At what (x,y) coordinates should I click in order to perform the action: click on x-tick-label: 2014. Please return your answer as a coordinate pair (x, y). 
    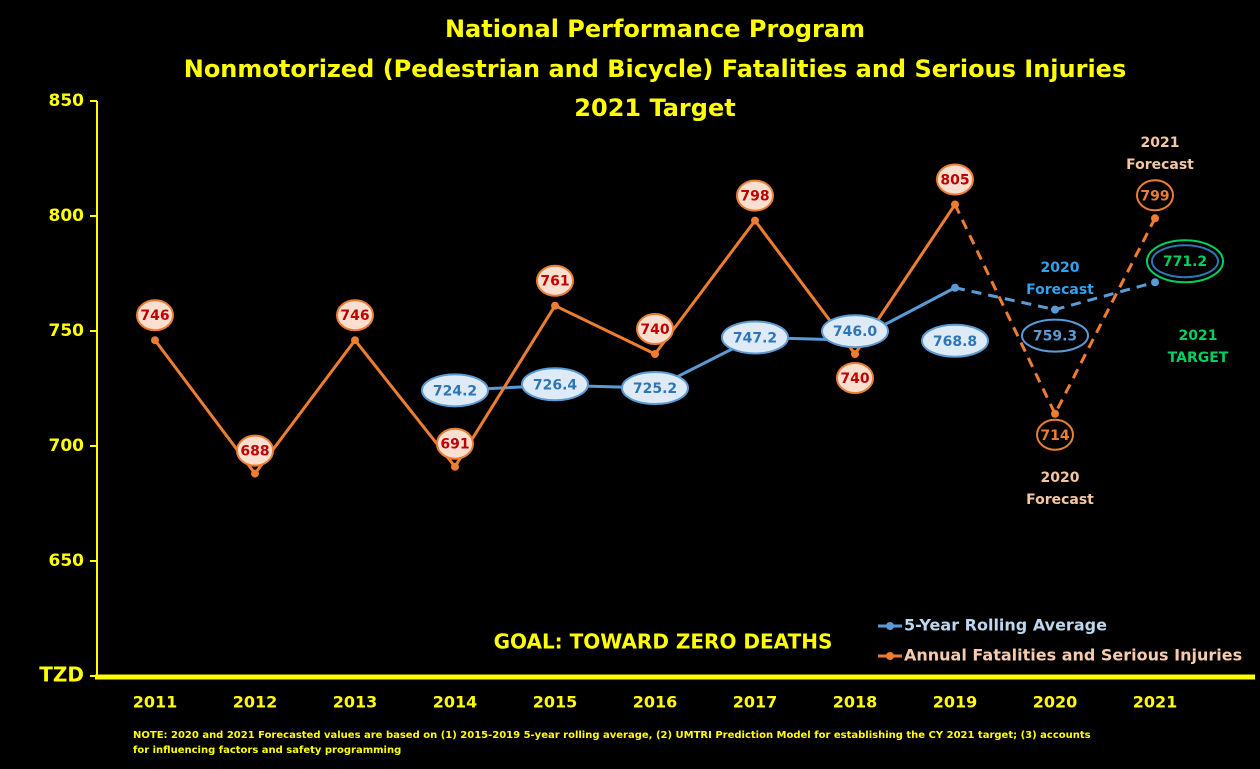
    Looking at the image, I should click on (455, 702).